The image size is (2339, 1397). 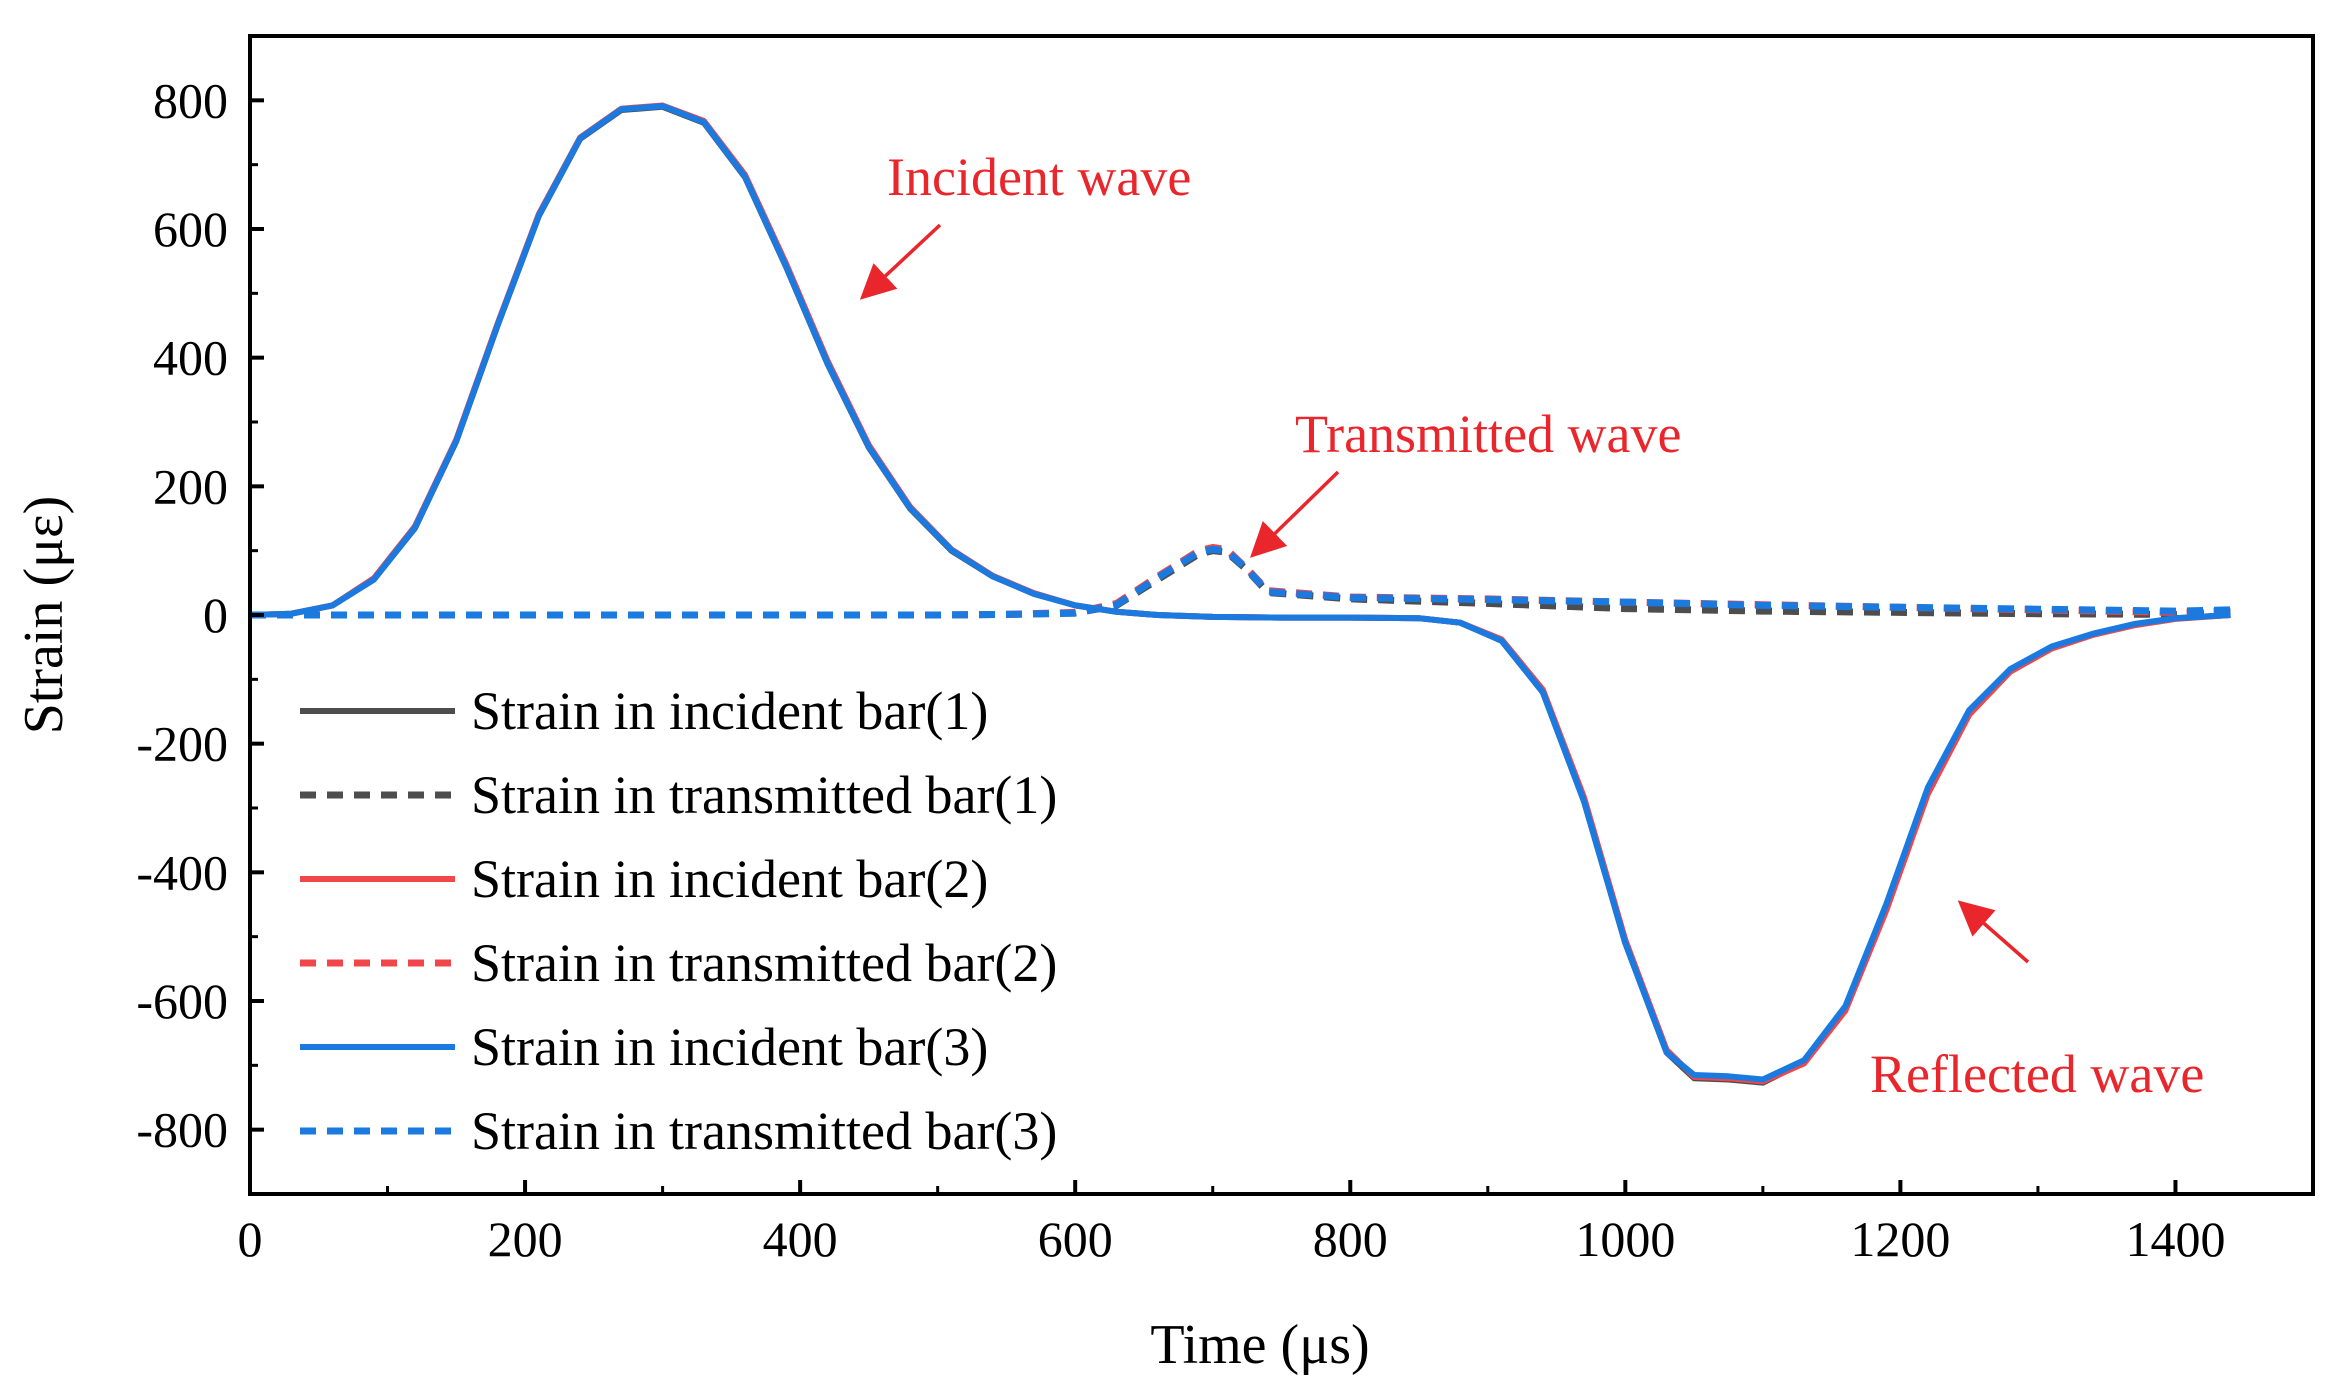 What do you see at coordinates (729, 1047) in the screenshot?
I see `legend-label: Strain in incident bar(3)` at bounding box center [729, 1047].